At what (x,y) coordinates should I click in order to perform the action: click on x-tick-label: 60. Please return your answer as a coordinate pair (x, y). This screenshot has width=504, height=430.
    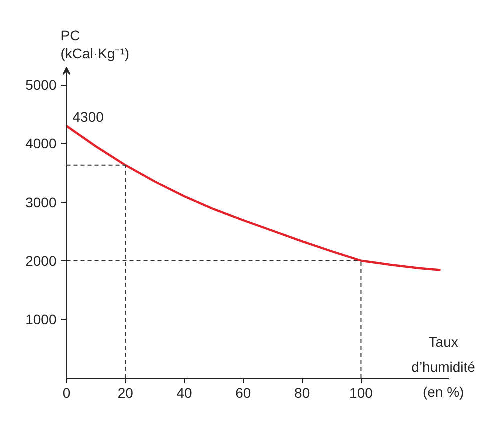
    Looking at the image, I should click on (244, 393).